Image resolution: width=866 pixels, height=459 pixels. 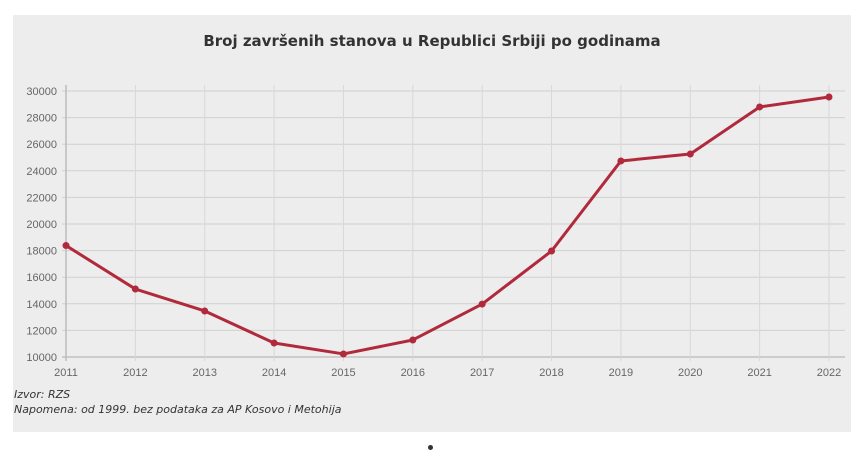 What do you see at coordinates (42, 394) in the screenshot?
I see `source-note: Izvor: RZS` at bounding box center [42, 394].